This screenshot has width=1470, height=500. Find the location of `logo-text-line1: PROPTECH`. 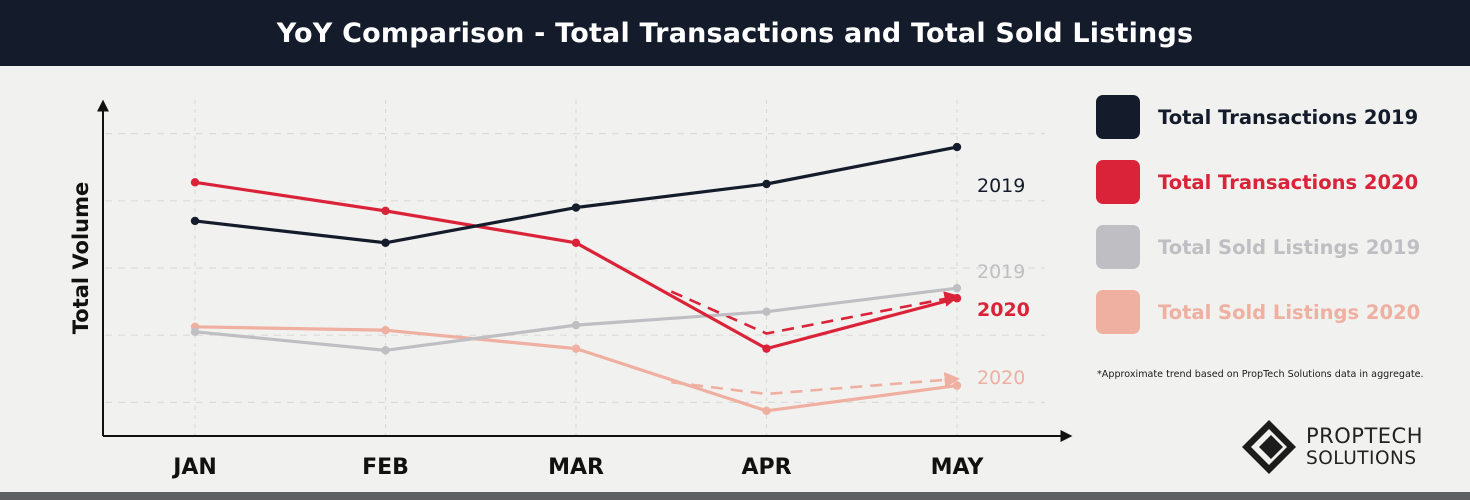

logo-text-line1: PROPTECH is located at coordinates (1364, 436).